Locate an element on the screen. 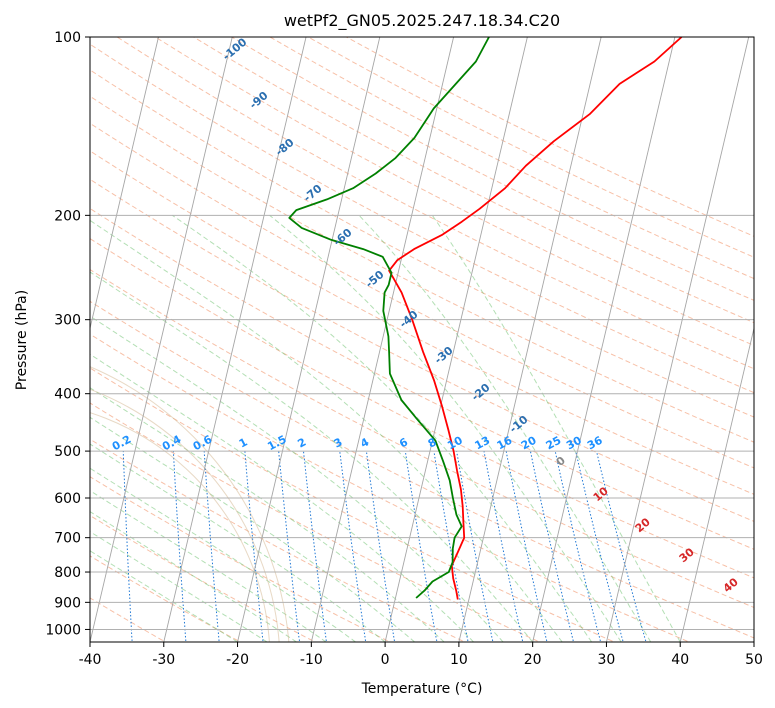  x-tick-label: 10 is located at coordinates (459, 660).